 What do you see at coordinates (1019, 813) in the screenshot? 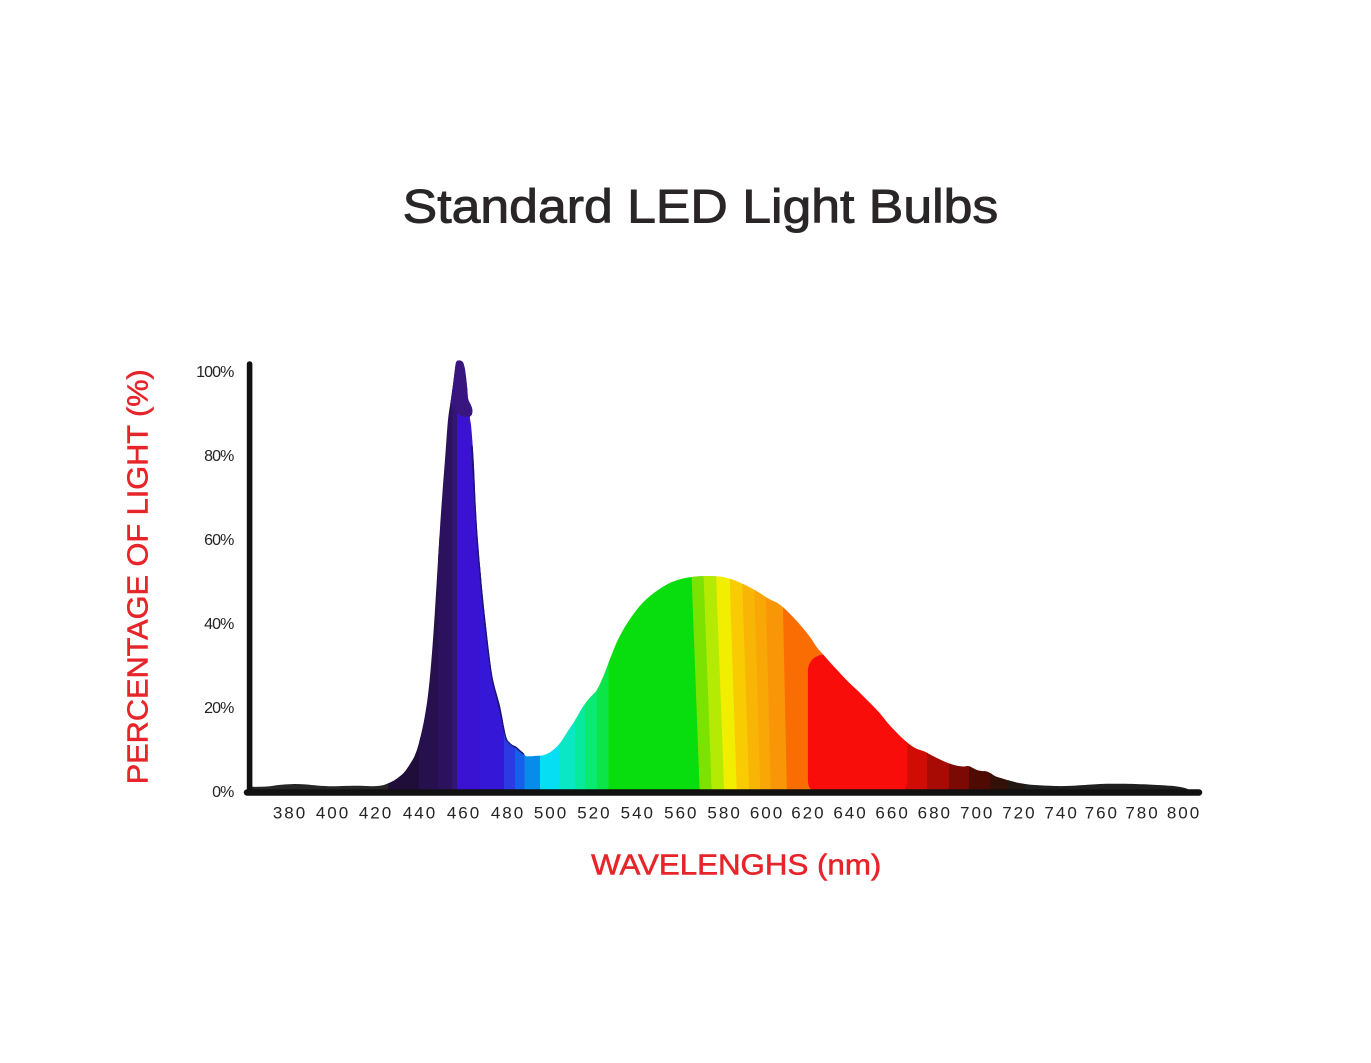
I see `svg-text: 720` at bounding box center [1019, 813].